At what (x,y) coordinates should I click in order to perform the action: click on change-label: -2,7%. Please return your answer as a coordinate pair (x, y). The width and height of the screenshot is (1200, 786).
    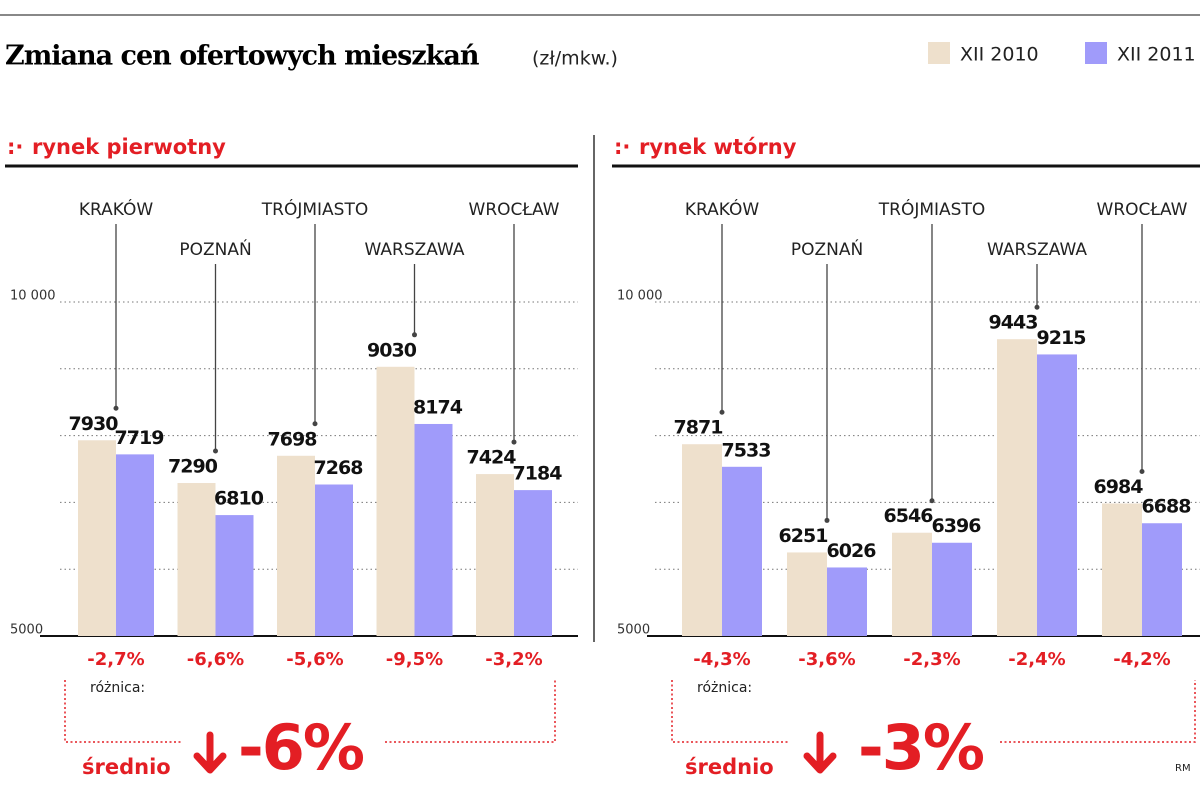
    Looking at the image, I should click on (115, 659).